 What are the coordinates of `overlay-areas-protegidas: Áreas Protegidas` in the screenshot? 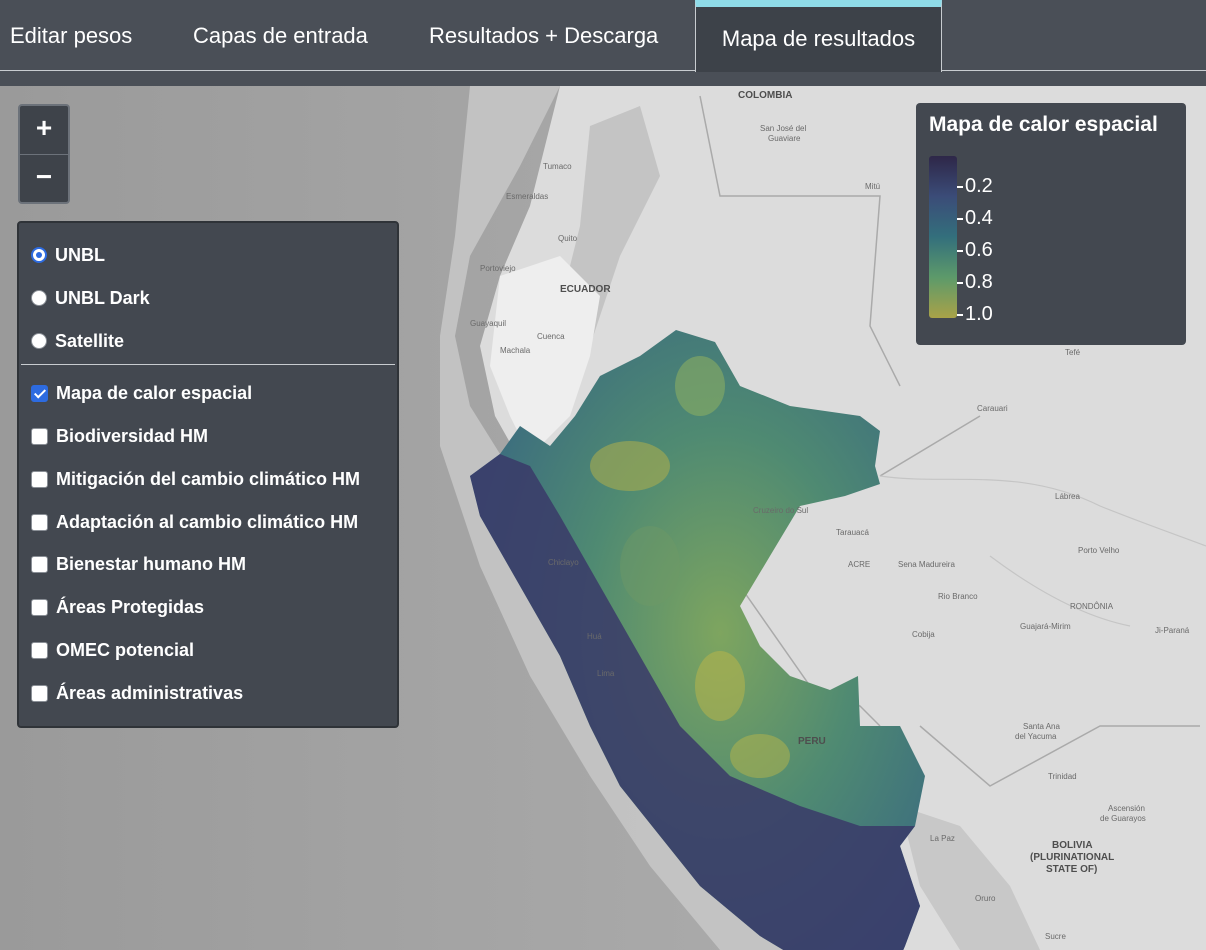 It's located at (117, 607).